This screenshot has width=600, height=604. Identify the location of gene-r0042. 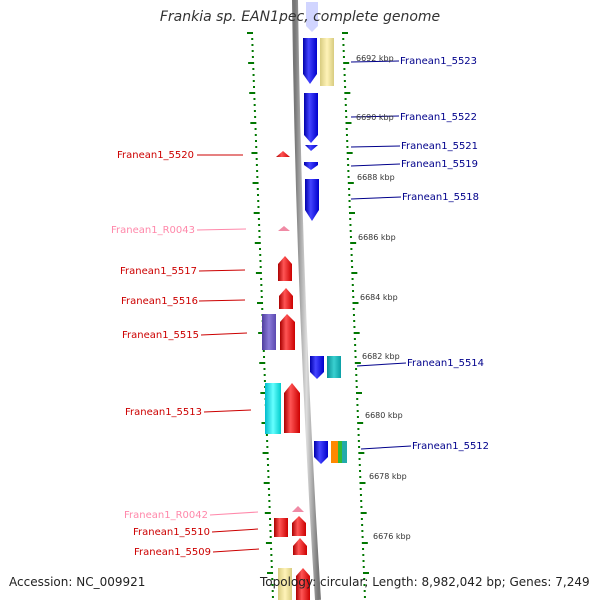
(298, 509).